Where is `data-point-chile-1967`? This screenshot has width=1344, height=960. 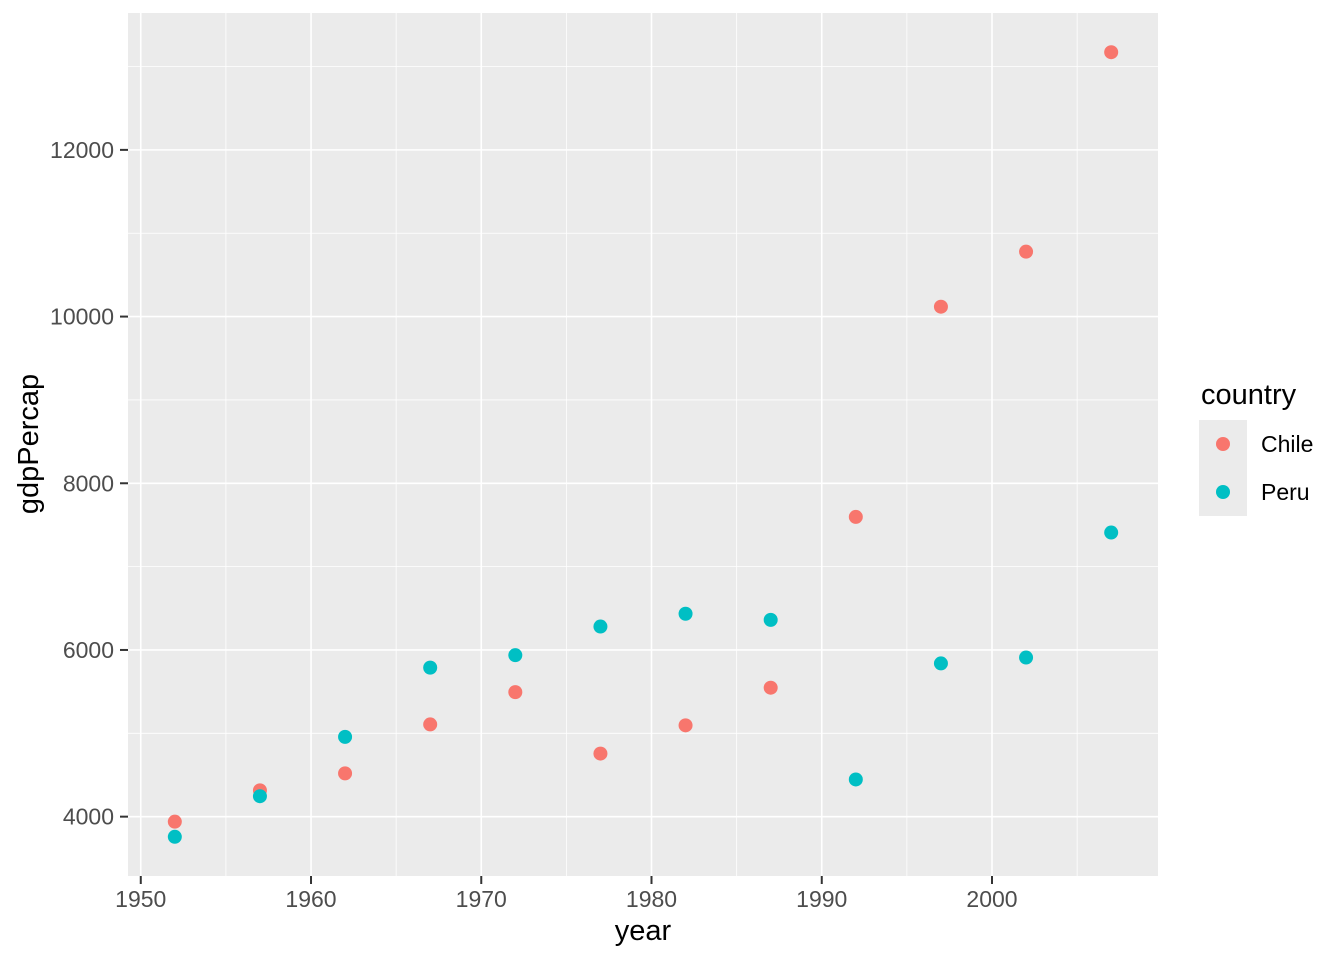
data-point-chile-1967 is located at coordinates (430, 724).